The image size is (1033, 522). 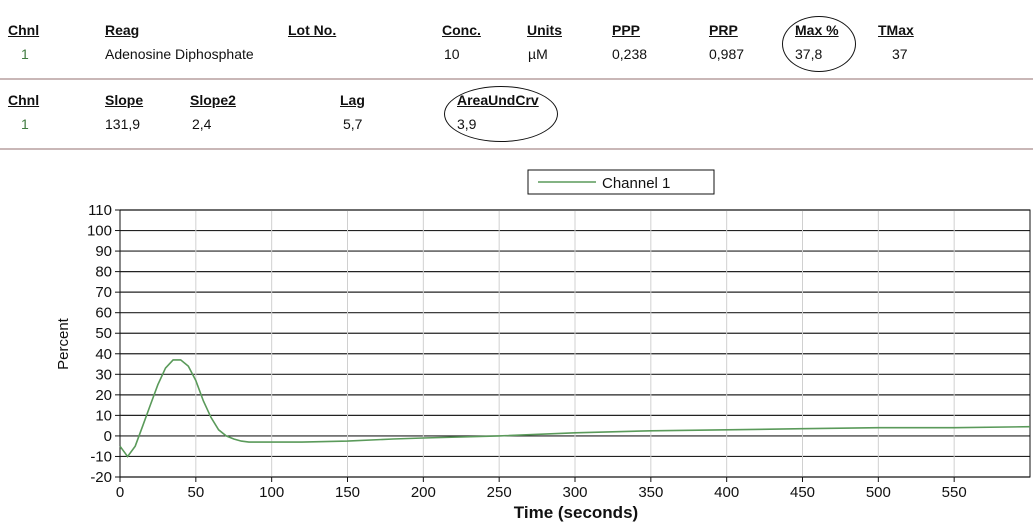 What do you see at coordinates (896, 30) in the screenshot?
I see `header-tmax: TMax` at bounding box center [896, 30].